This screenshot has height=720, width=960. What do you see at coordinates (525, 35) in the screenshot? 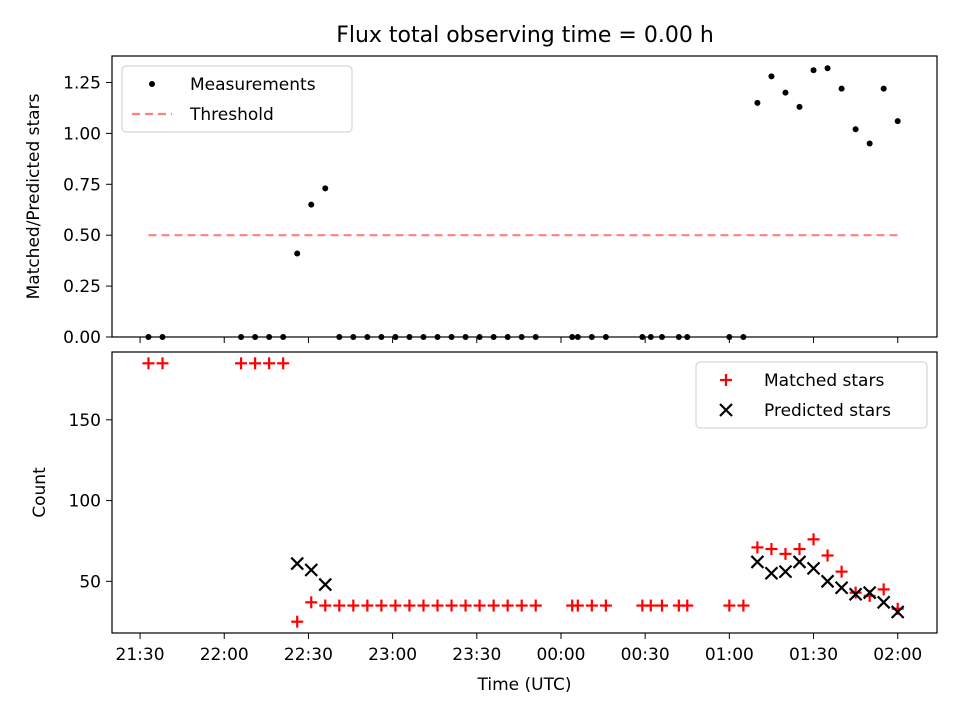
I see `figure-title: Flux total observing time = 0.00 h` at bounding box center [525, 35].